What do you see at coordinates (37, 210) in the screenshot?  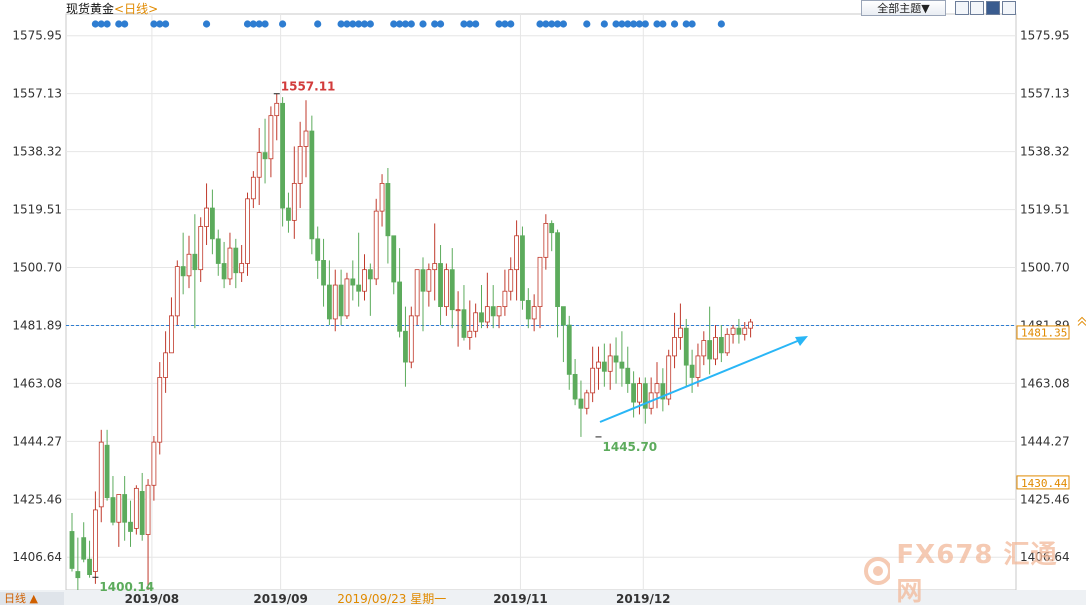 I see `y-tick-label-left: 1519.51` at bounding box center [37, 210].